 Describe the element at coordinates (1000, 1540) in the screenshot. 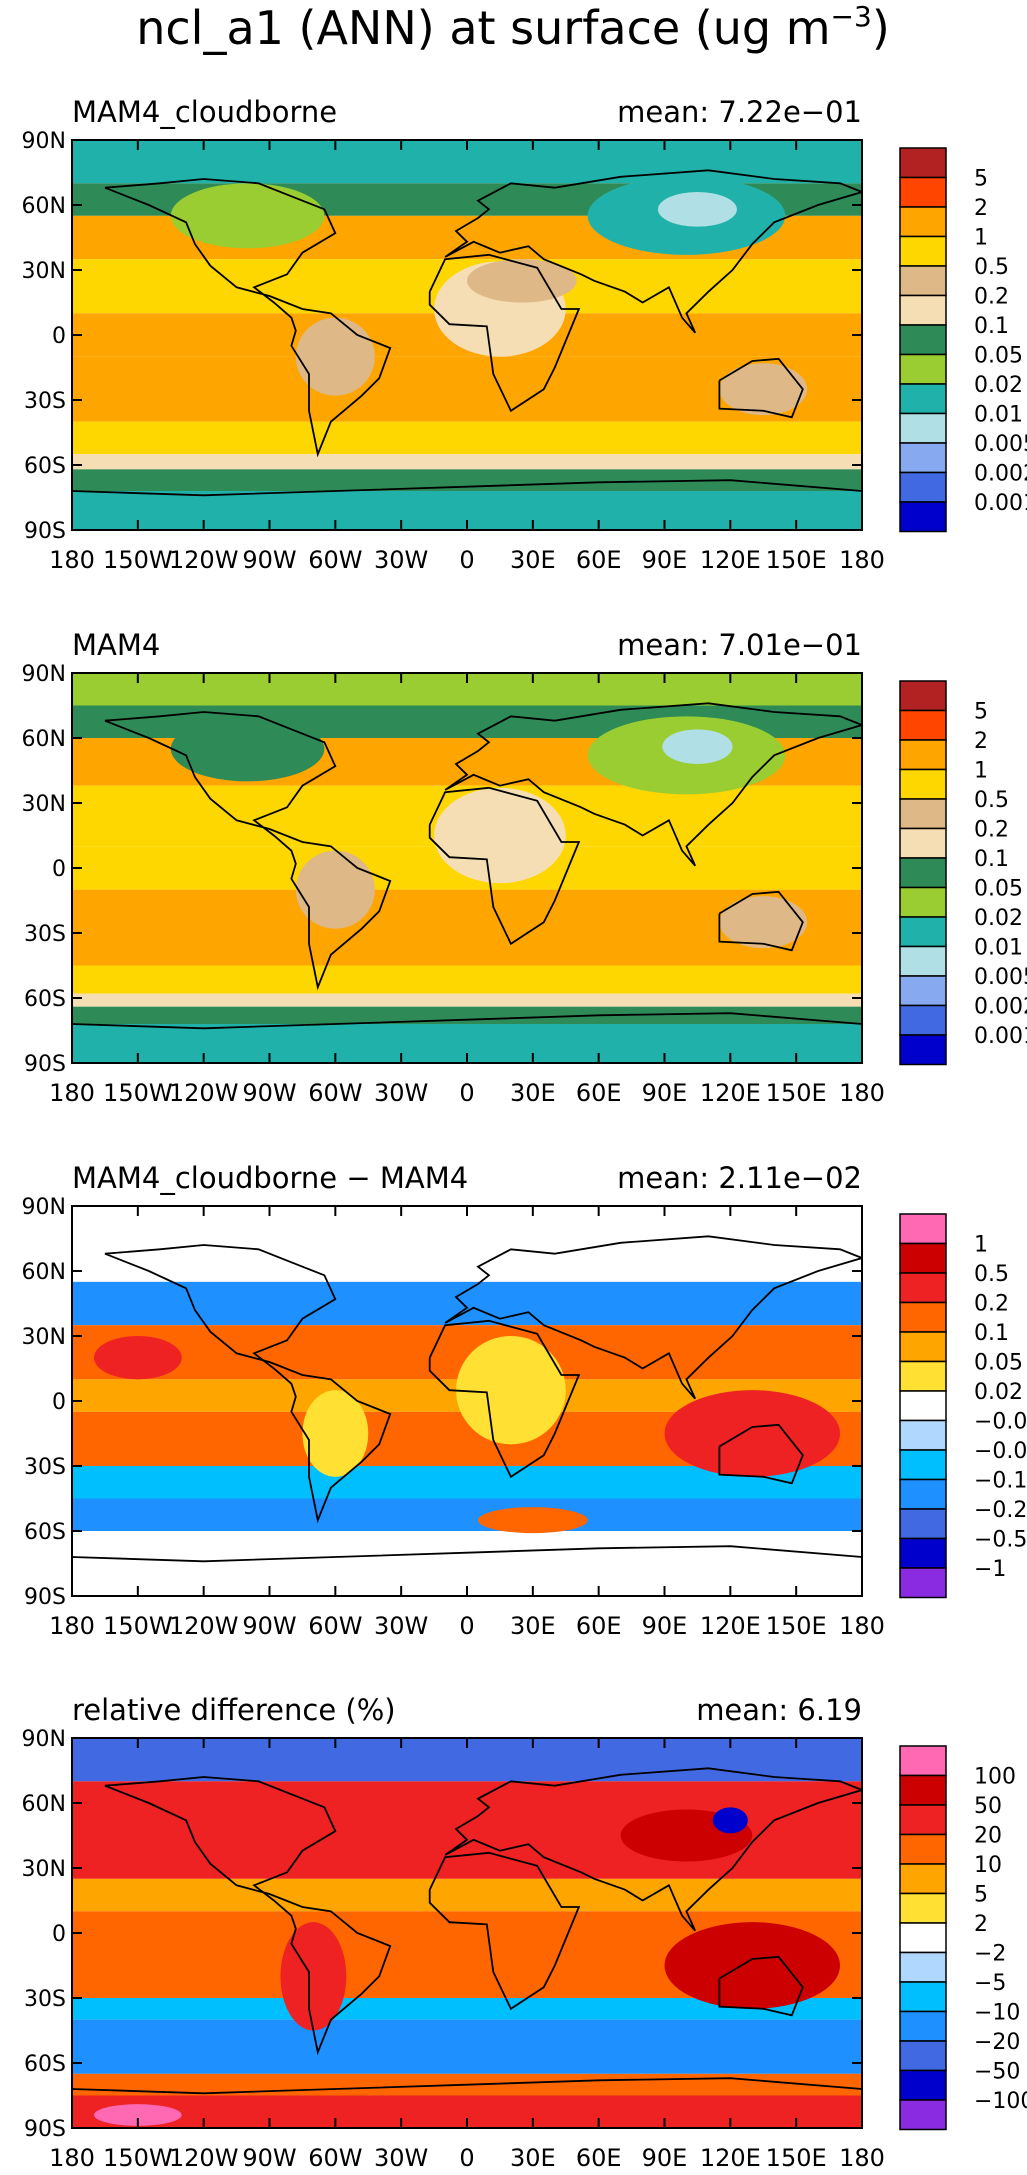

I see `colorbar-label: −0.5` at that location.